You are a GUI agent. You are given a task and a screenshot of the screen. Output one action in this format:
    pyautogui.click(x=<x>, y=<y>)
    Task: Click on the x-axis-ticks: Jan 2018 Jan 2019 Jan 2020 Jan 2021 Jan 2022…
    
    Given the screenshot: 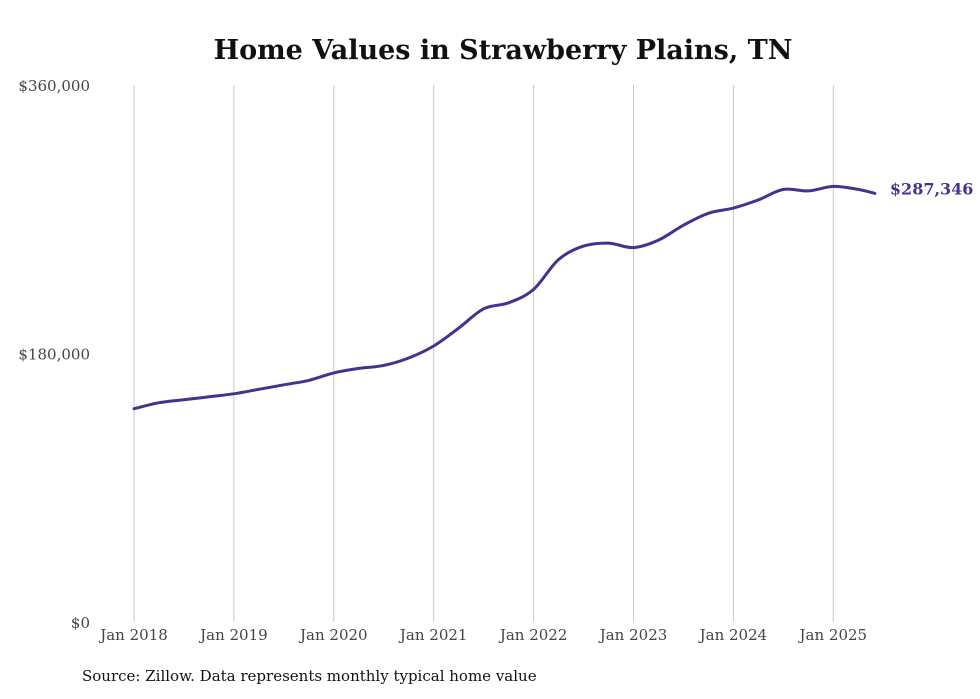 What is the action you would take?
    pyautogui.click(x=482, y=635)
    